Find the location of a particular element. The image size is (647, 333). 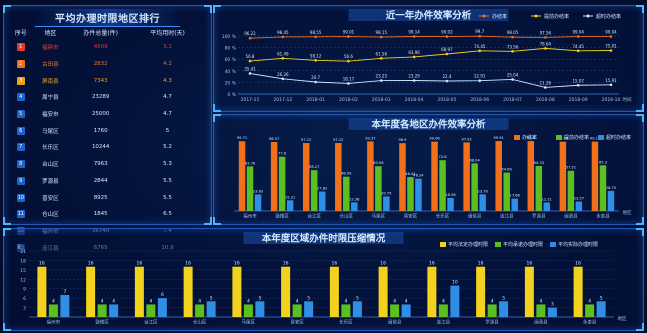

x-tick-label: 台江区 is located at coordinates (151, 322).